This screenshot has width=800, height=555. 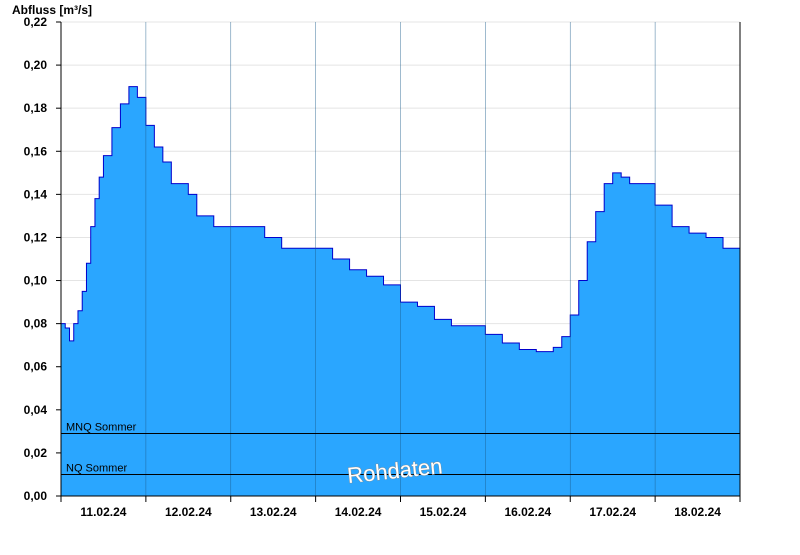 I want to click on y-tick-label: 0,02, so click(x=36, y=453).